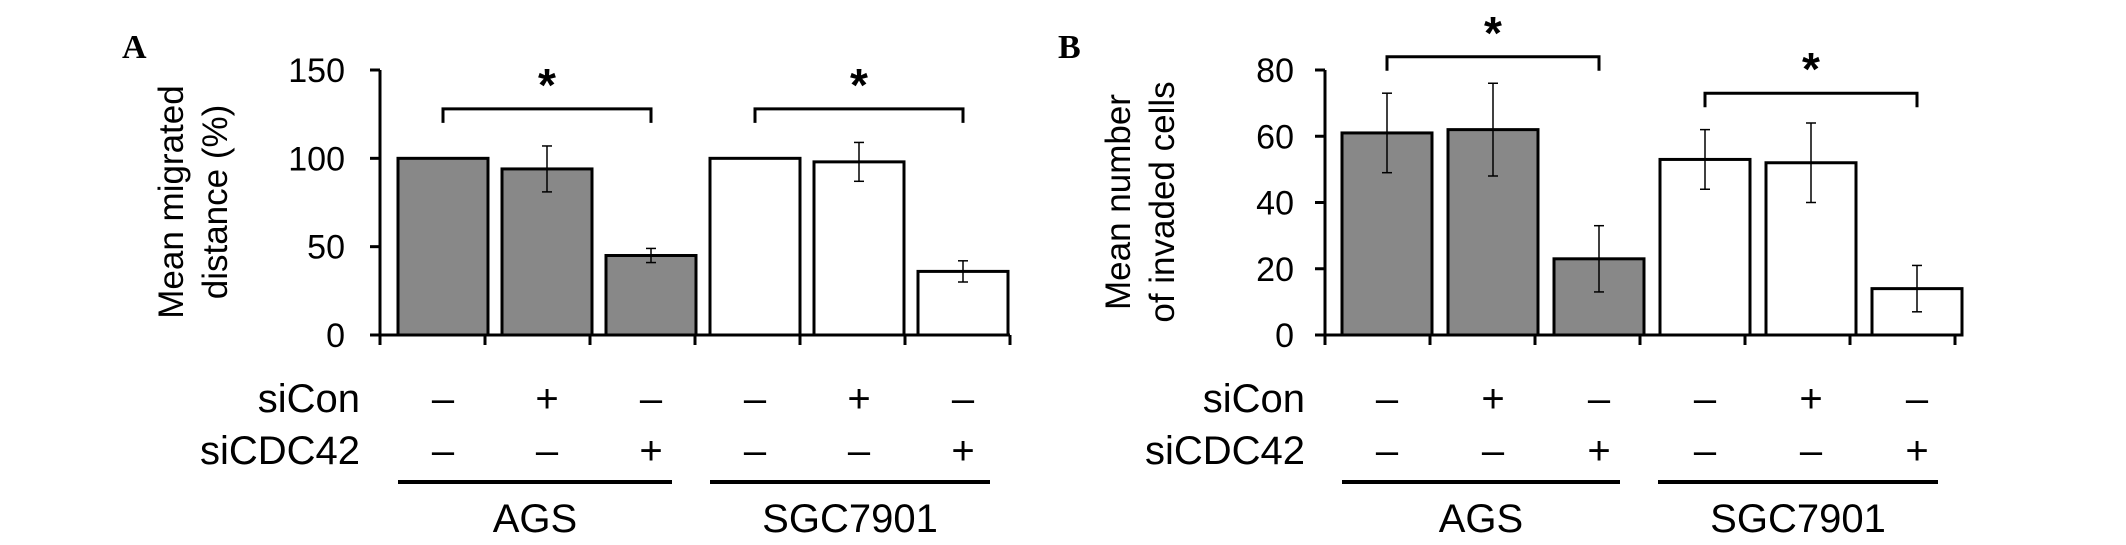 Image resolution: width=2126 pixels, height=545 pixels. I want to click on panel-a-row-label-sicon: siCon, so click(309, 399).